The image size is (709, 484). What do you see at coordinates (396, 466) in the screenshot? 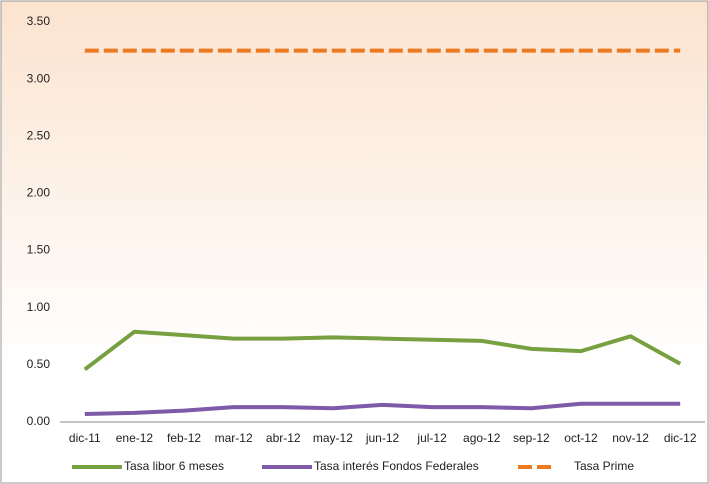
I see `legend-label: Tasa interés Fondos Federales` at bounding box center [396, 466].